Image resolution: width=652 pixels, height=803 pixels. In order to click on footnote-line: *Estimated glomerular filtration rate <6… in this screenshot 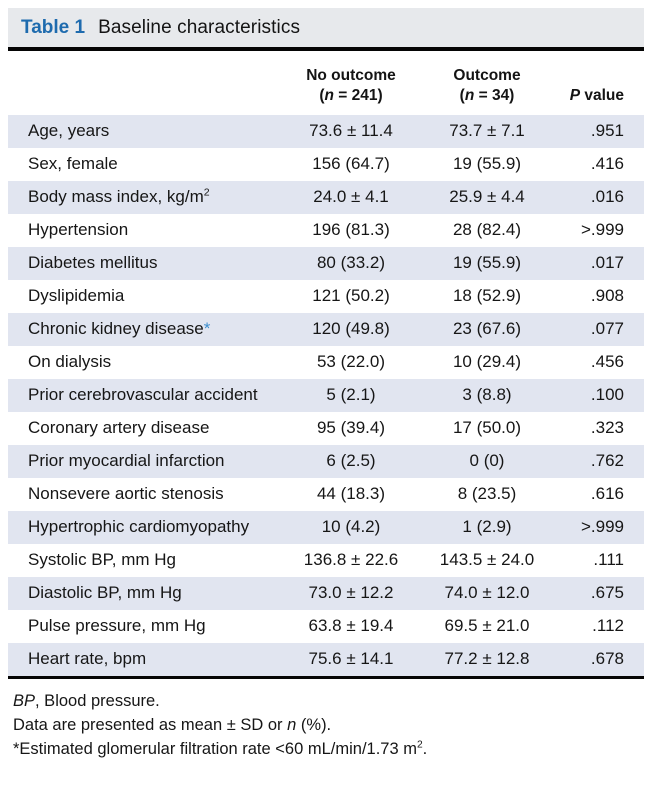, I will do `click(220, 748)`.